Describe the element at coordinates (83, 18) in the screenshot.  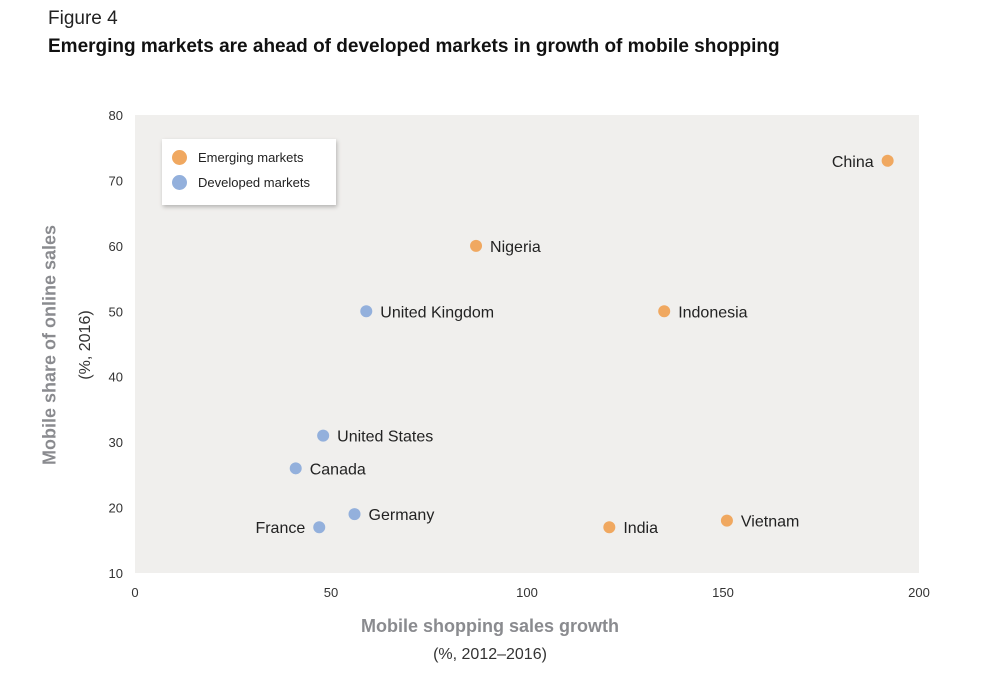
I see `figure-label: Figure 4` at that location.